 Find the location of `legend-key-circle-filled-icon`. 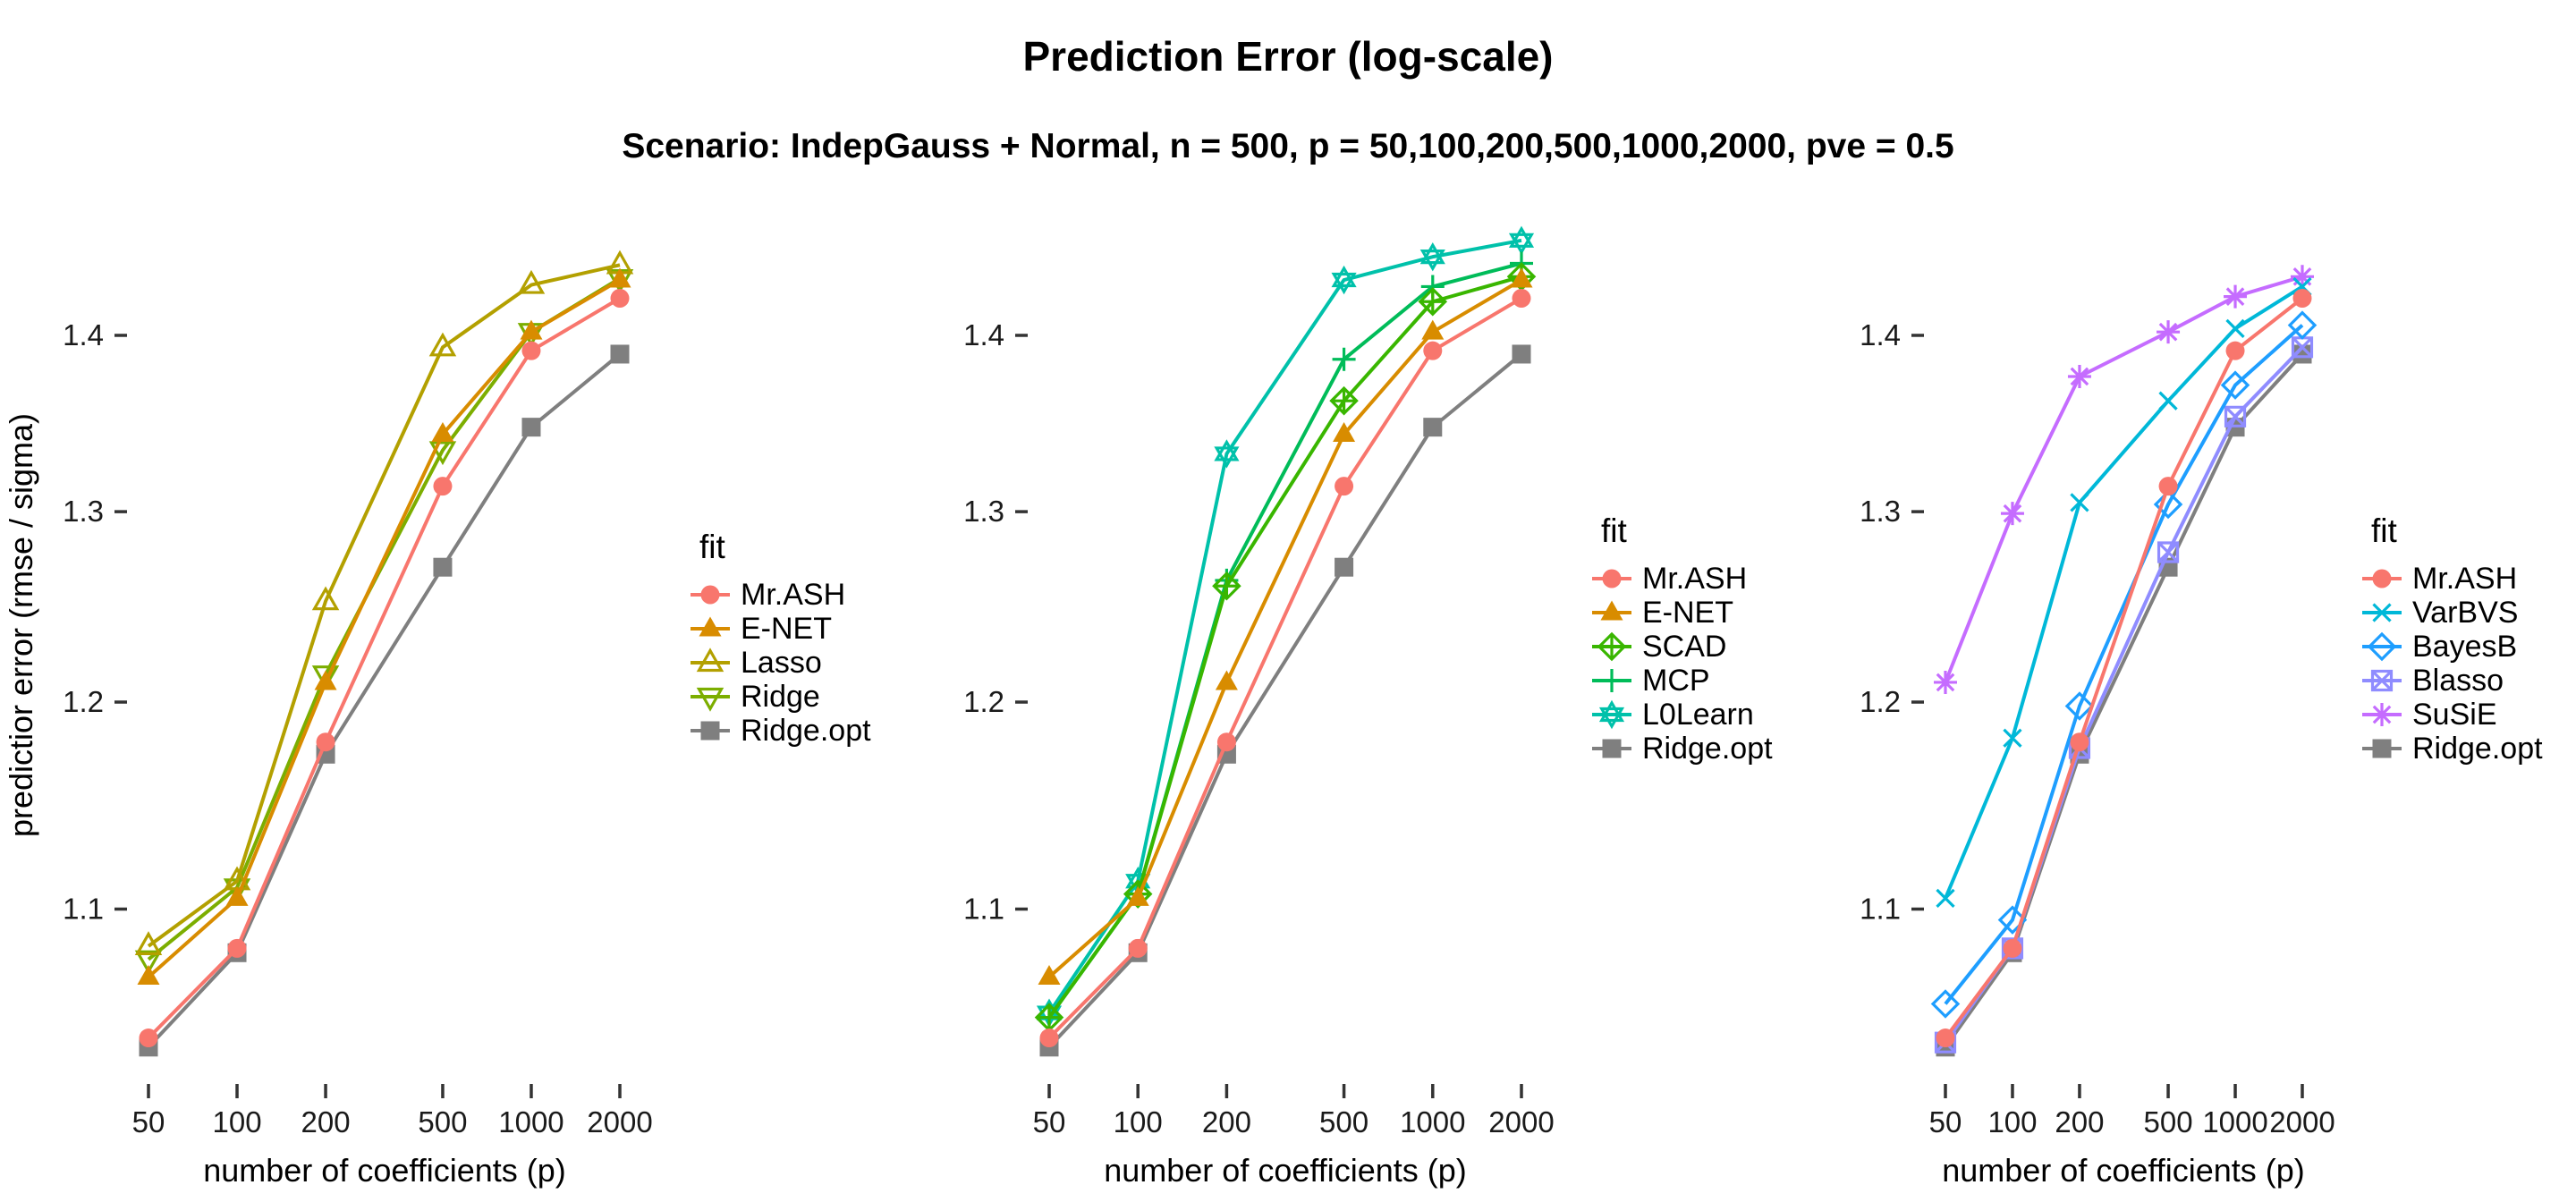

legend-key-circle-filled-icon is located at coordinates (2382, 578).